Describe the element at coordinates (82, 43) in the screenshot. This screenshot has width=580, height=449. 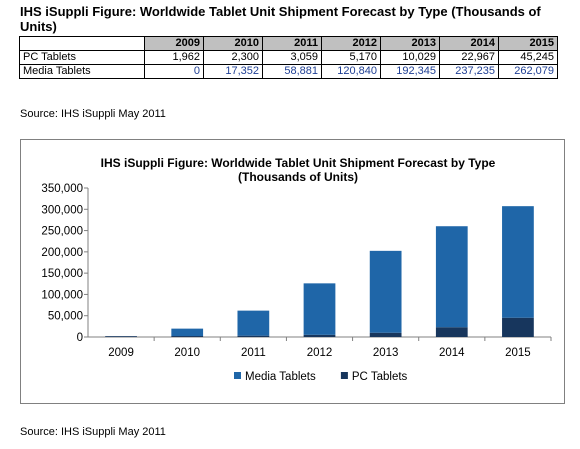
I see `table-corner-cell` at that location.